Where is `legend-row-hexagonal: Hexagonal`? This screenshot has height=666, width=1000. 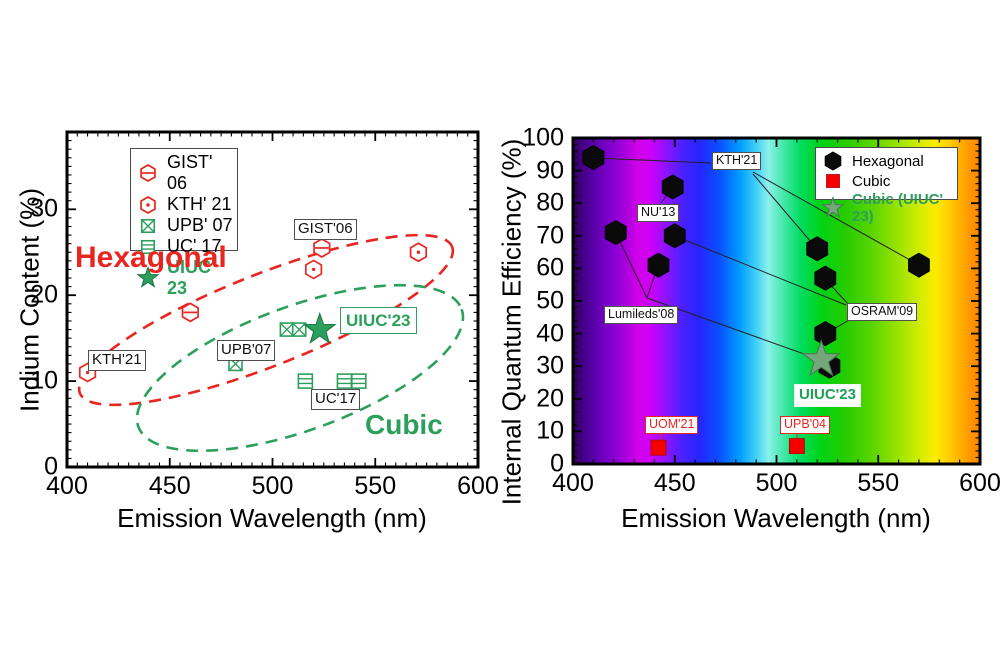 legend-row-hexagonal: Hexagonal is located at coordinates (886, 161).